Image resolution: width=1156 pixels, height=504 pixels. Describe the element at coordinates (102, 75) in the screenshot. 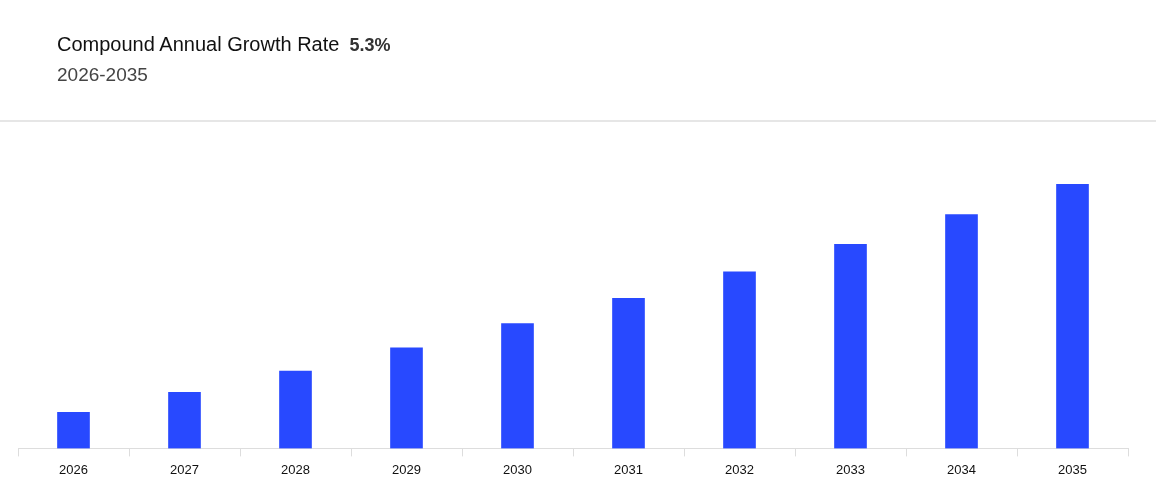

I see `chart-subtitle: 2026-2035` at that location.